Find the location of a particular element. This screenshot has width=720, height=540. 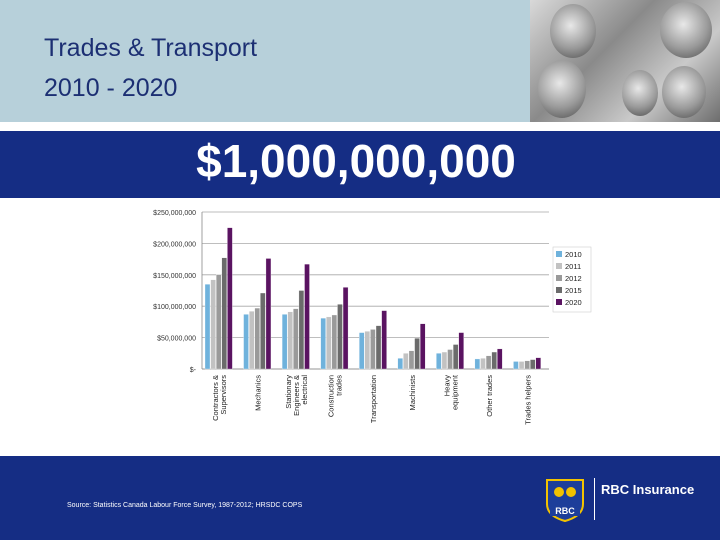

x-category-label-line: Supervisors is located at coordinates (223, 395).